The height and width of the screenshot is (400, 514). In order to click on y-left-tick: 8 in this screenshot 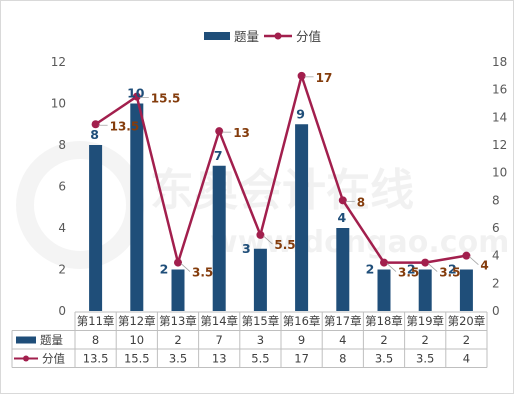, I will do `click(62, 145)`.